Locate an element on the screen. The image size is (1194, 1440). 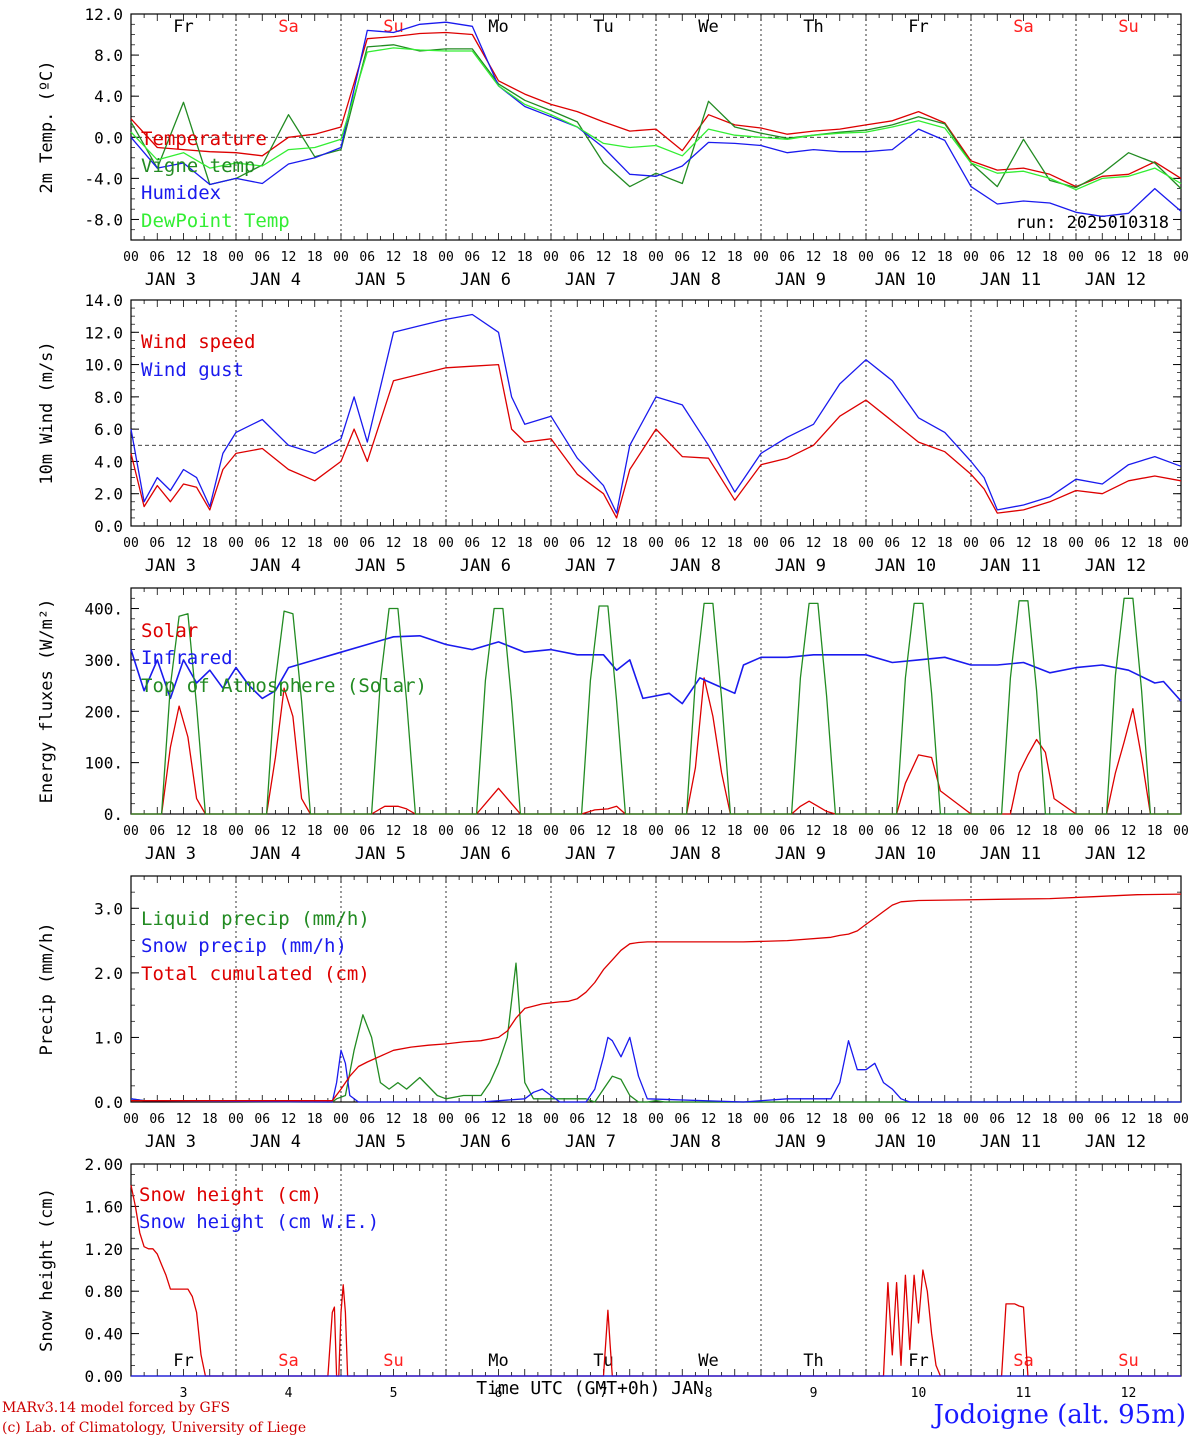
legend-entry: Infrared is located at coordinates (187, 658).